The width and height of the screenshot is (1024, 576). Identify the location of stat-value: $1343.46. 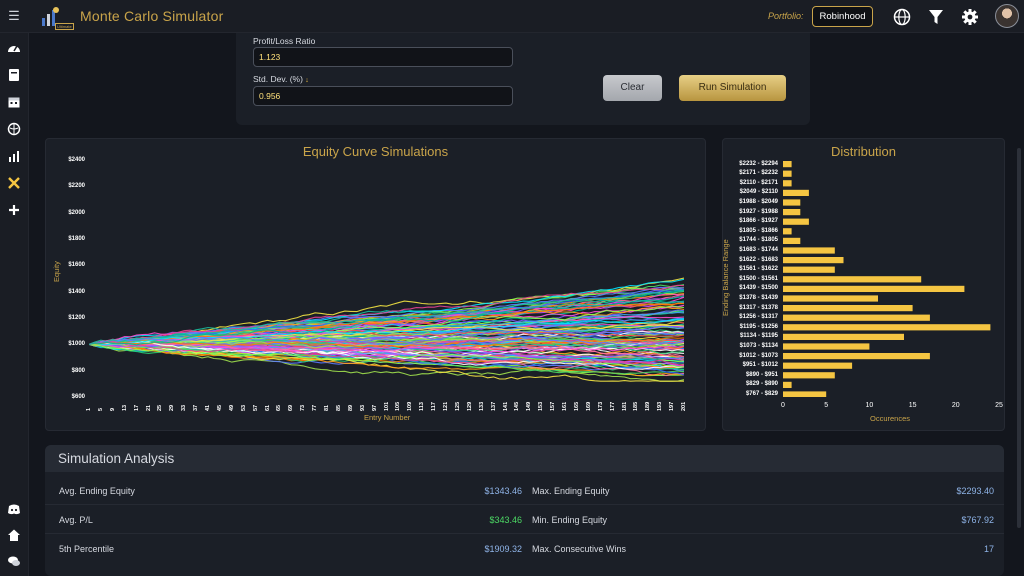
(503, 491).